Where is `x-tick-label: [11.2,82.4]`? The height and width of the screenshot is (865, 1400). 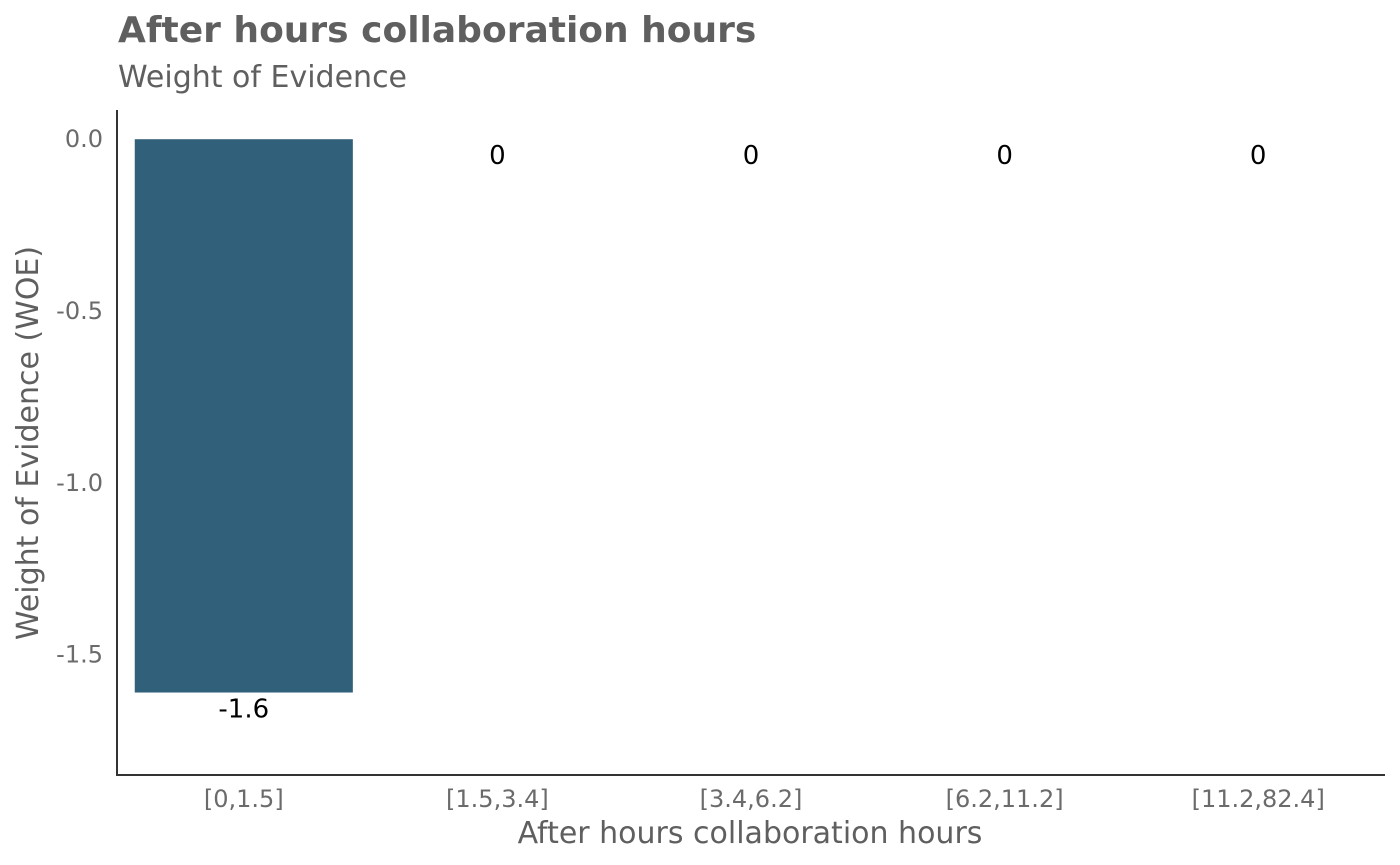
x-tick-label: [11.2,82.4] is located at coordinates (1258, 799).